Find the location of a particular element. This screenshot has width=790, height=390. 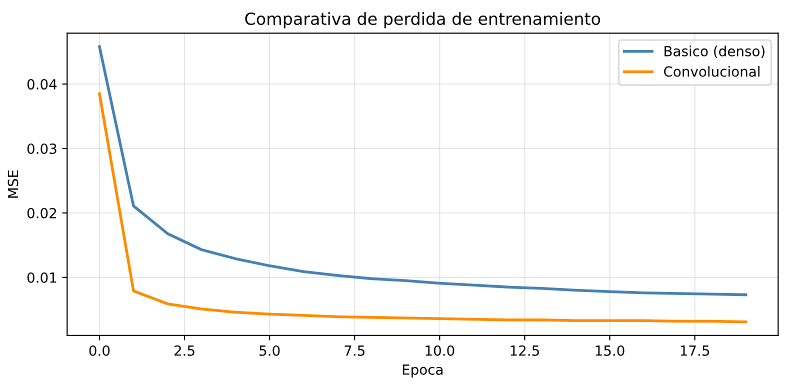

x-tick-label: 0.0 is located at coordinates (99, 350).